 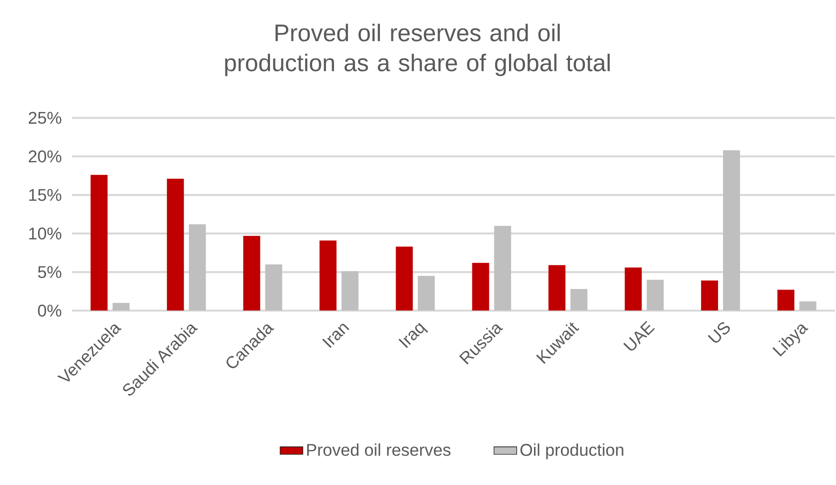 What do you see at coordinates (45, 118) in the screenshot?
I see `y-tick-label: 25%` at bounding box center [45, 118].